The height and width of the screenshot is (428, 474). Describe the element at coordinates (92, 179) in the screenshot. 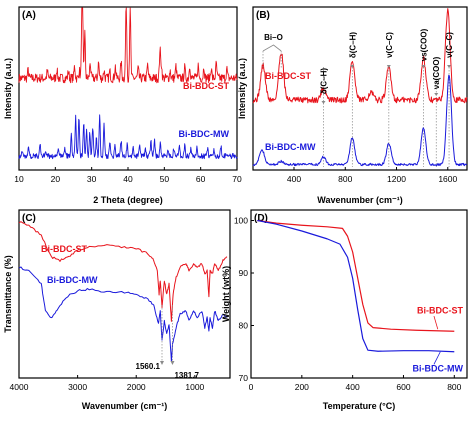

I see `x-tick-label: 30` at that location.